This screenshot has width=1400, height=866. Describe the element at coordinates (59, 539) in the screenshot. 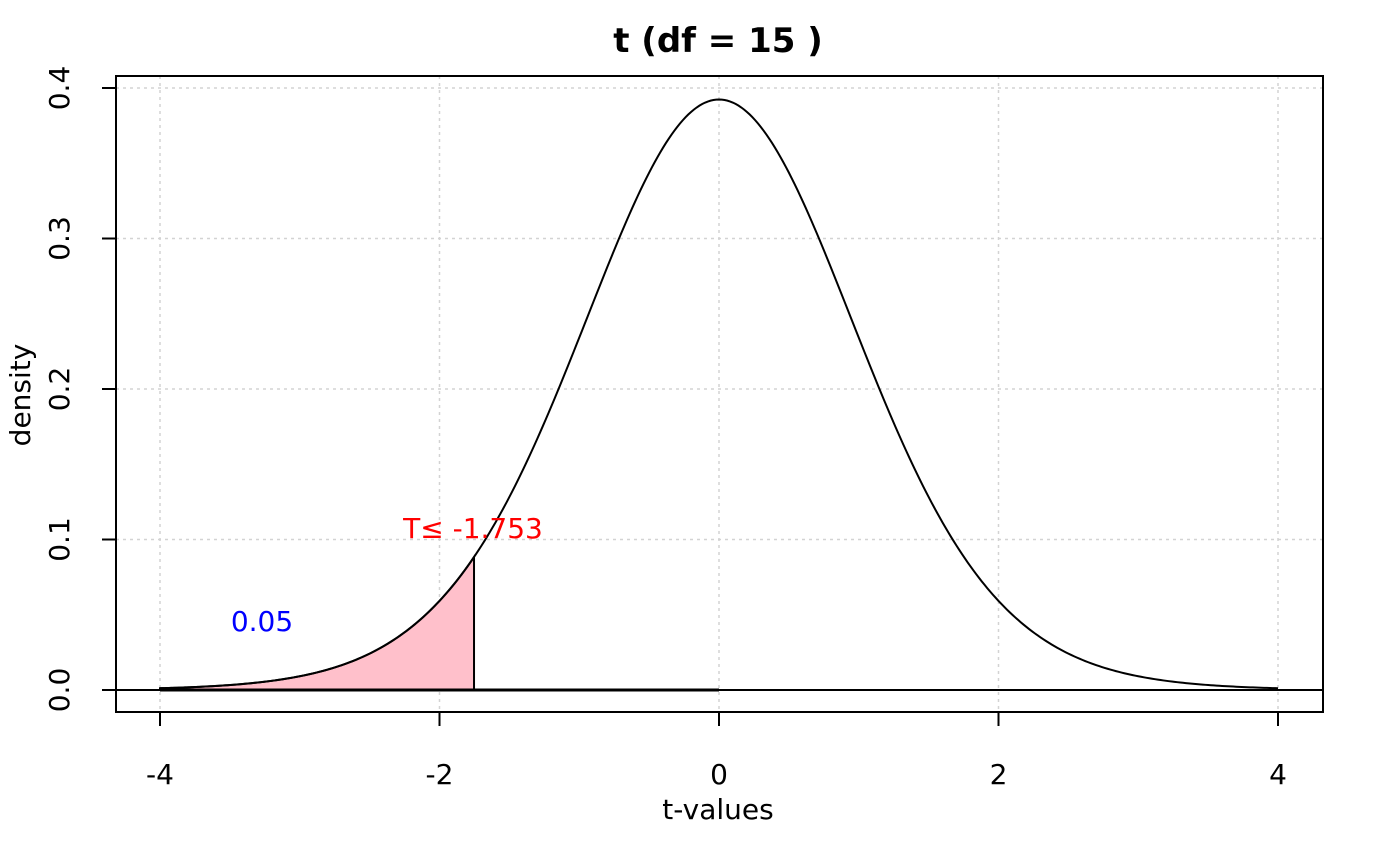

I see `y-tick-label: 0.1` at that location.